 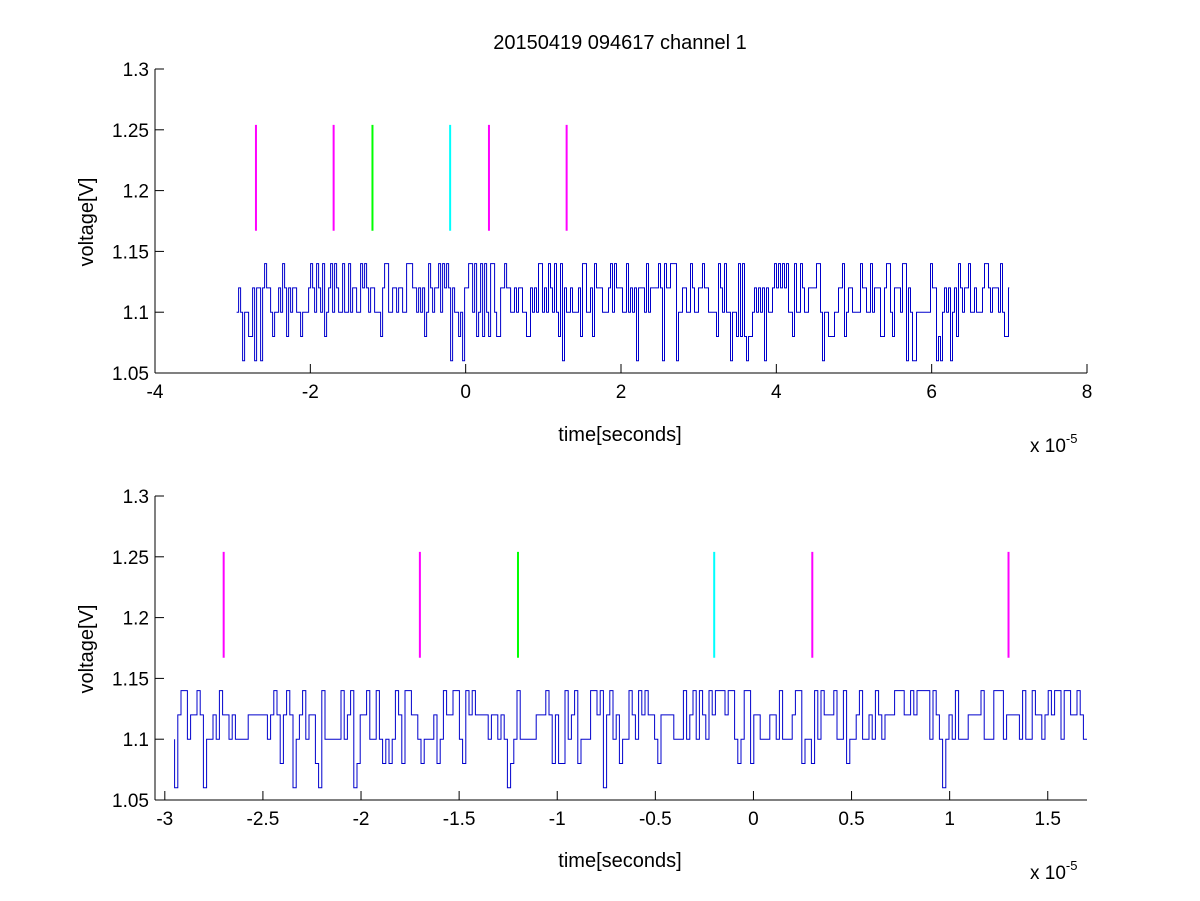 I want to click on bottom-plot-x-tick-label: 0, so click(x=753, y=819).